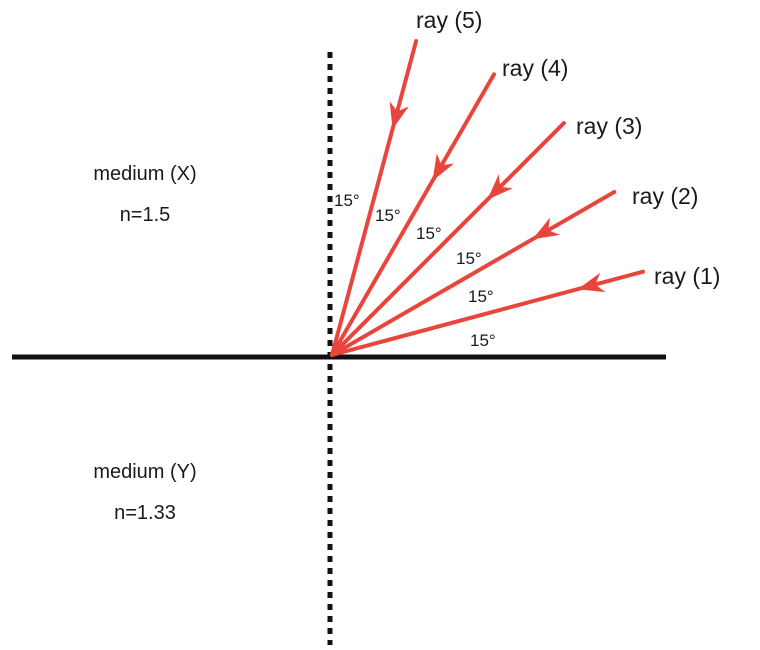  What do you see at coordinates (347, 200) in the screenshot?
I see `angle-label-normal-ray5: 15°` at bounding box center [347, 200].